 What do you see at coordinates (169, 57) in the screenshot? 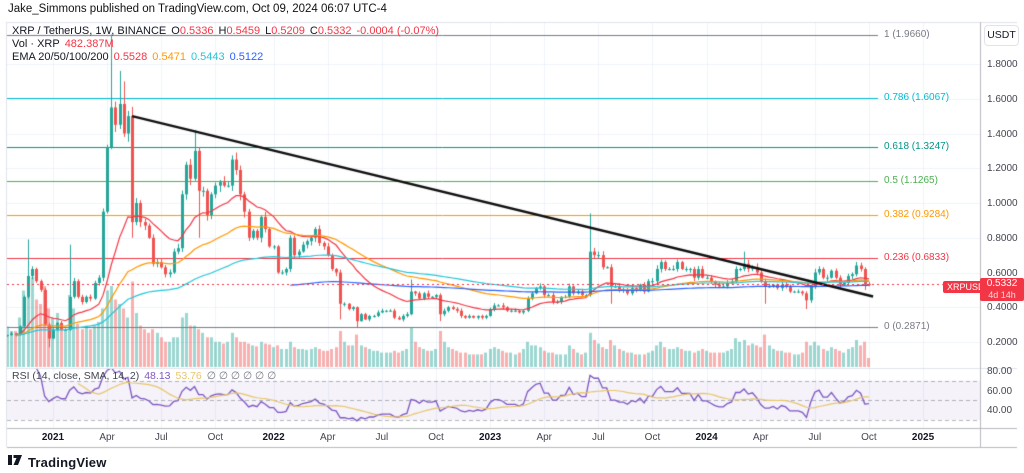
I see `ema50-value: 0.5471` at bounding box center [169, 57].